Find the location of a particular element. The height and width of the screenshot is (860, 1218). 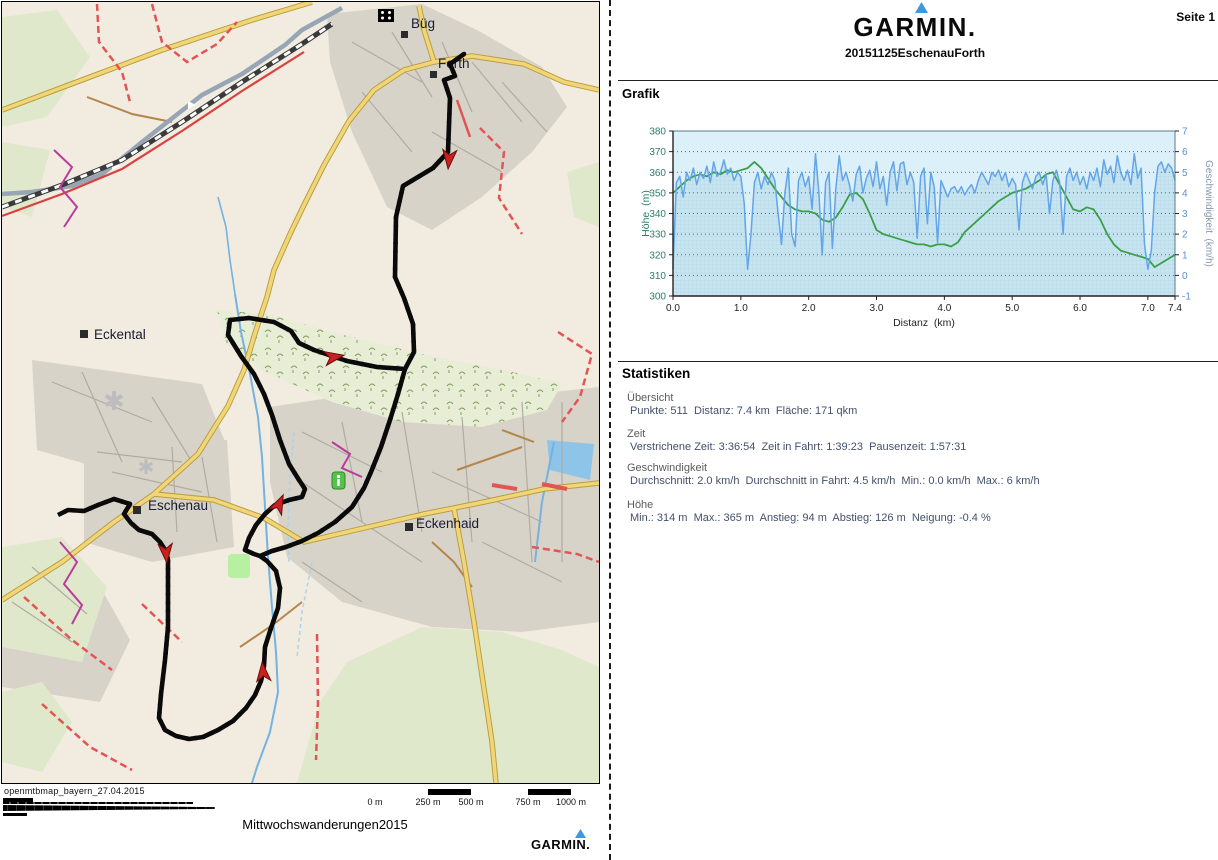

page-divider is located at coordinates (610, 430).